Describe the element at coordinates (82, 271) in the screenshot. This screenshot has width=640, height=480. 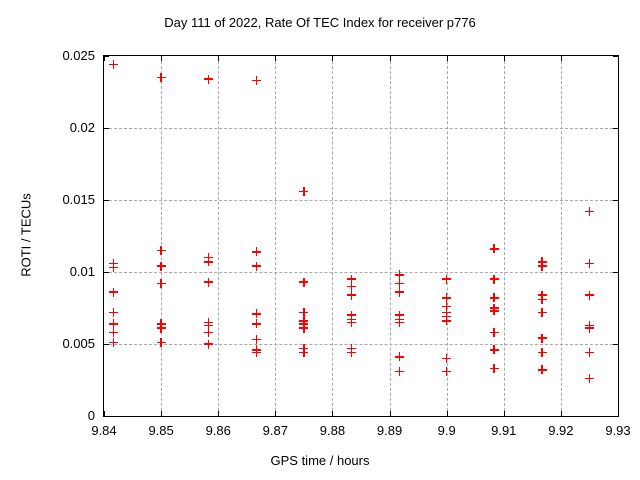
I see `y-tick-label: 0.01` at that location.